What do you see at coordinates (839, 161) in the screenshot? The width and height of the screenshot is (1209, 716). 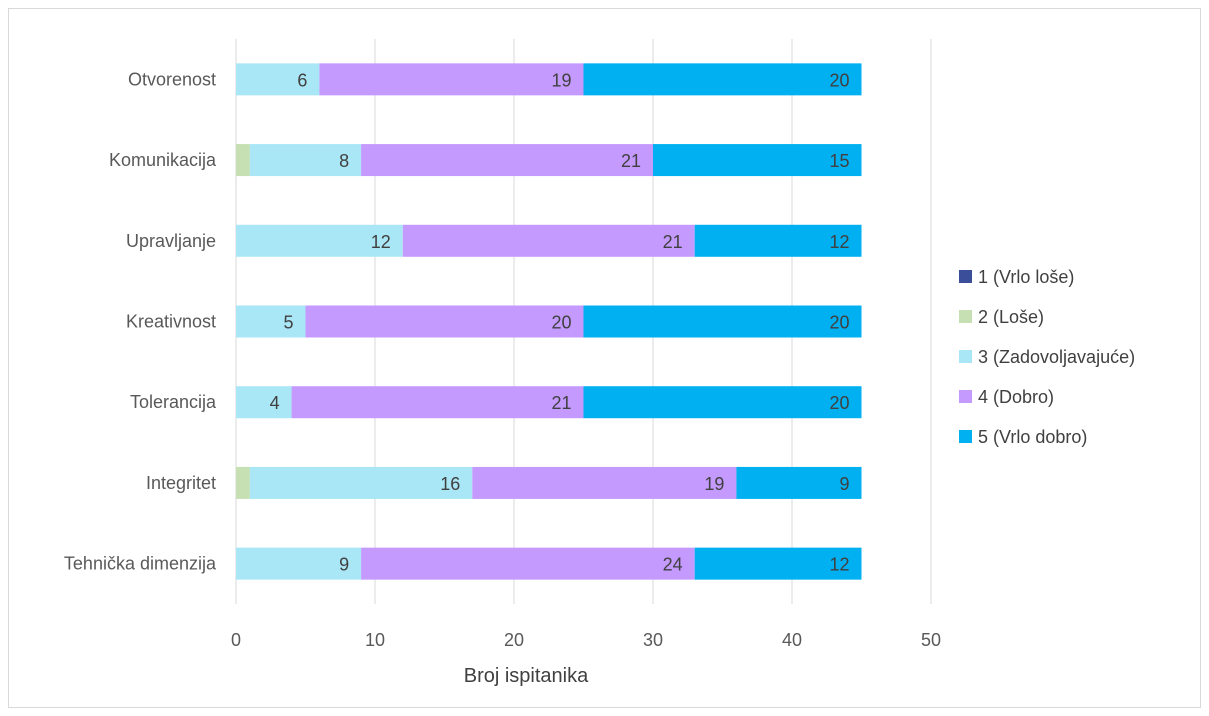 I see `data-label: 15` at bounding box center [839, 161].